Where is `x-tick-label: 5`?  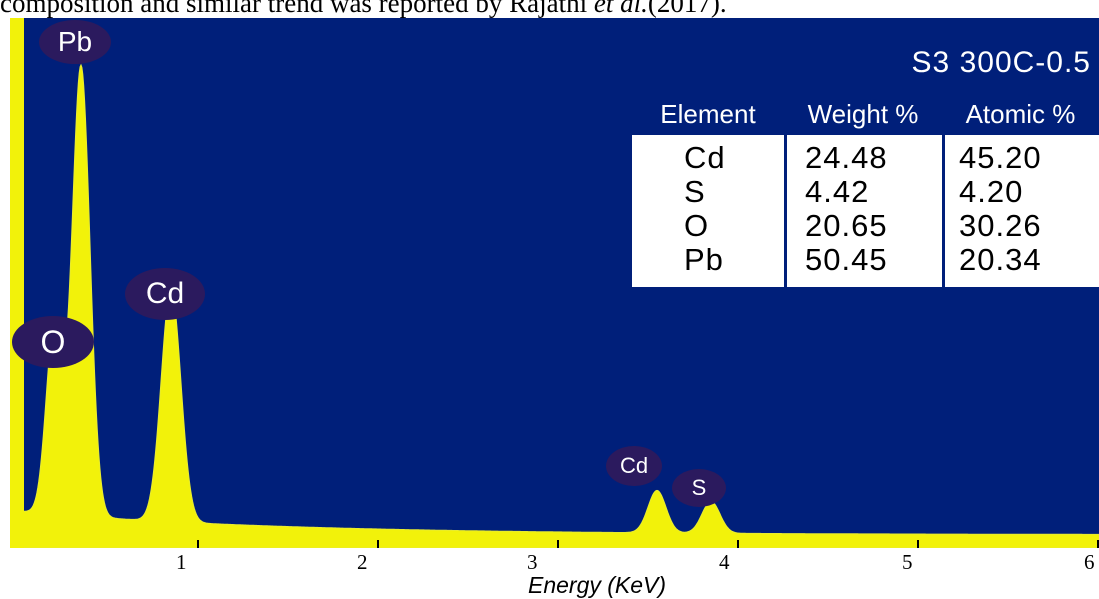
x-tick-label: 5 is located at coordinates (907, 562).